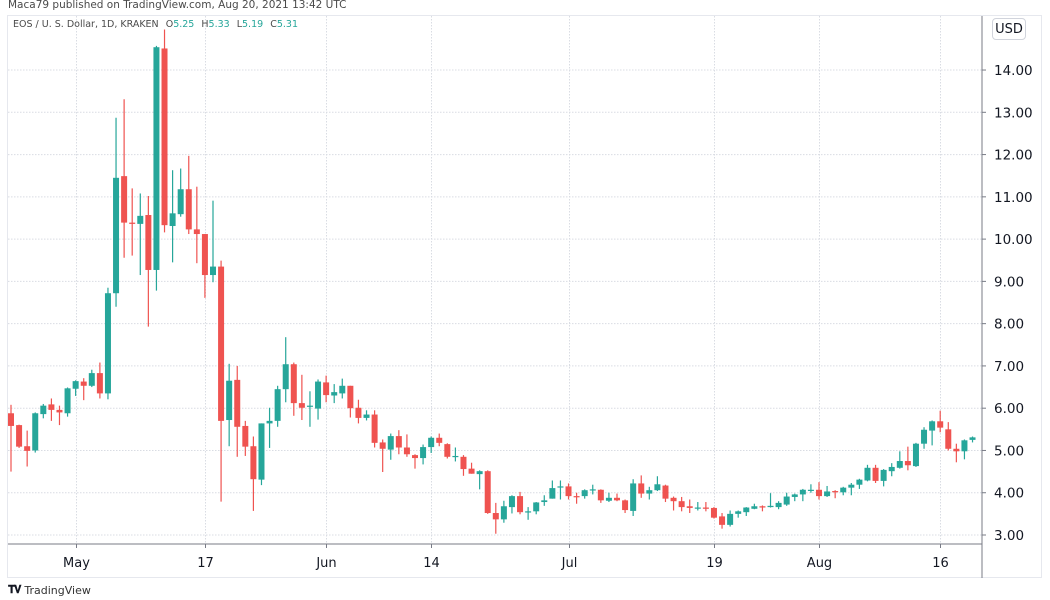  What do you see at coordinates (14, 589) in the screenshot?
I see `tradingview-logo-icon: 𝐓𝐕` at bounding box center [14, 589].